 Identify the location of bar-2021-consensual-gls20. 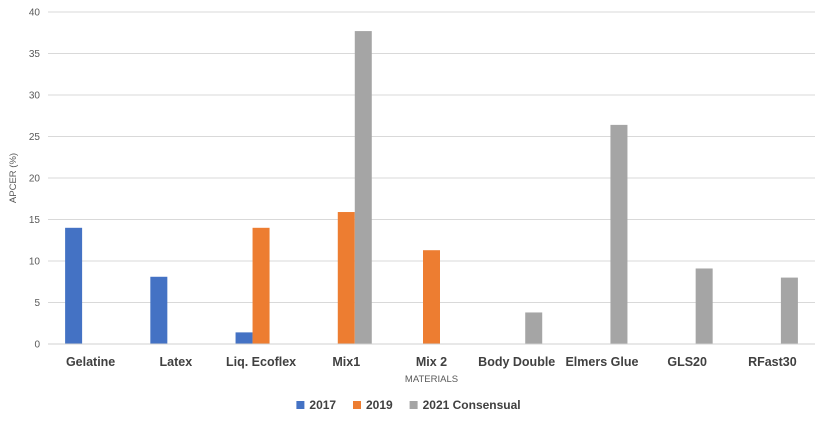
(704, 306).